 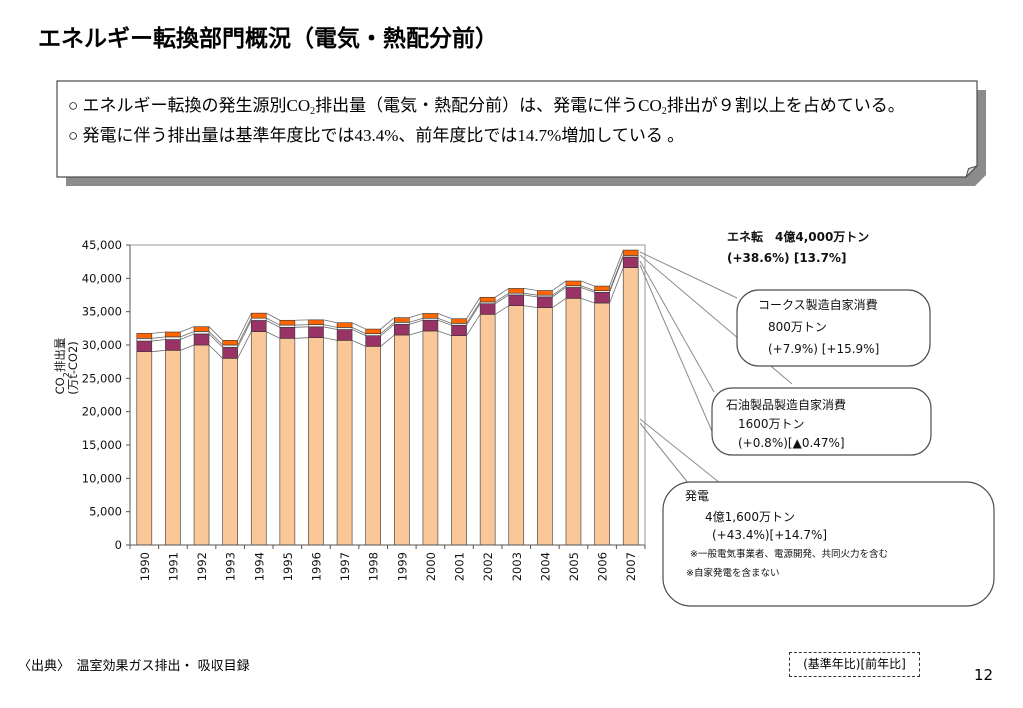 What do you see at coordinates (60, 355) in the screenshot?
I see `y-axis-title-suffix: 排出量` at bounding box center [60, 355].